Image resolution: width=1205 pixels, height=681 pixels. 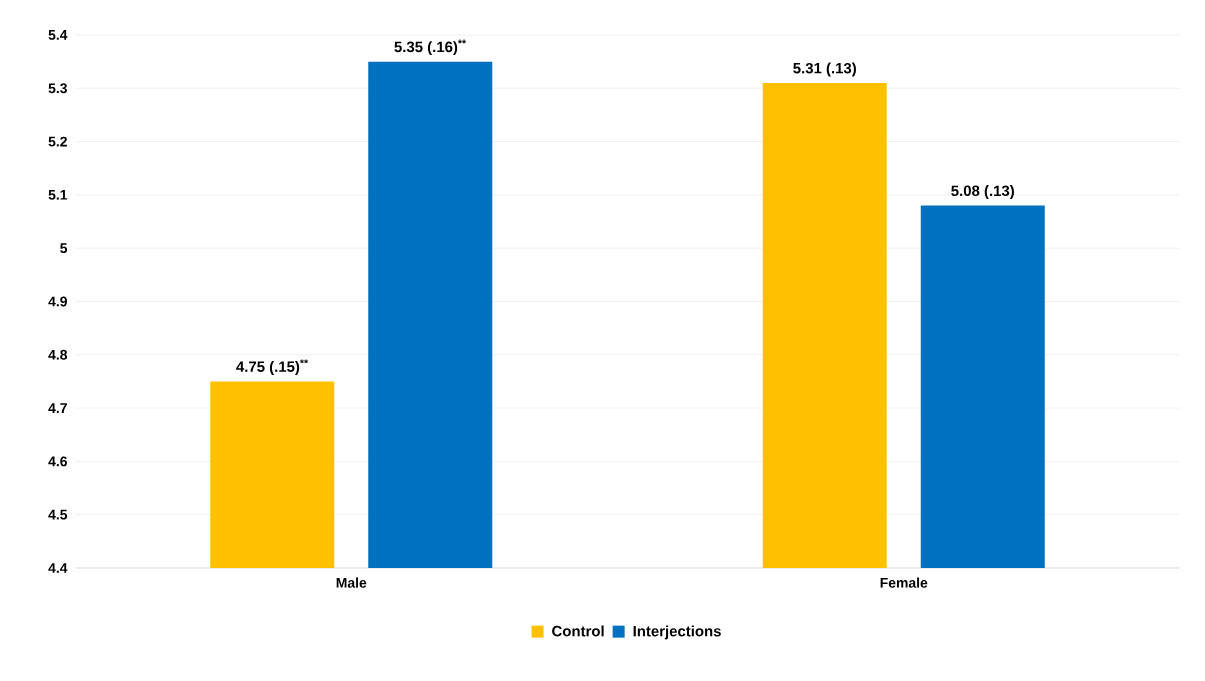 I want to click on x-tick-label: Male, so click(x=351, y=582).